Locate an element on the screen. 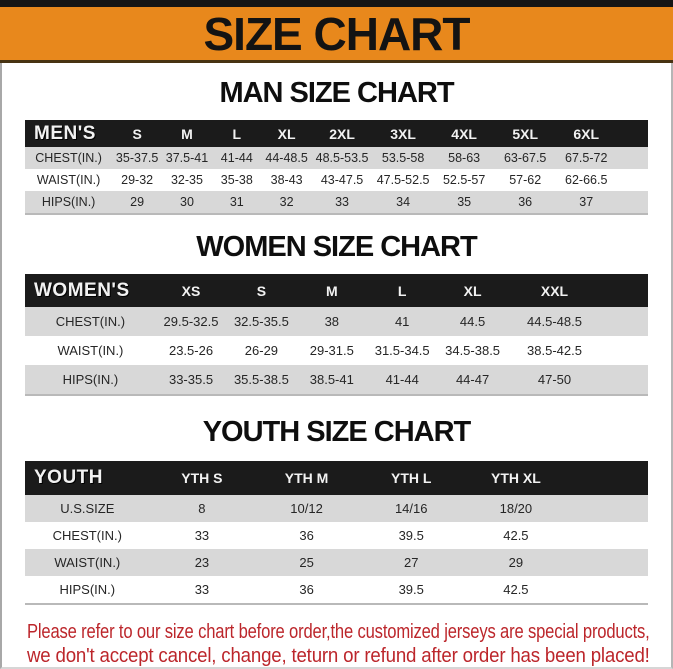 Image resolution: width=673 pixels, height=669 pixels. top-black-bar is located at coordinates (336, 3).